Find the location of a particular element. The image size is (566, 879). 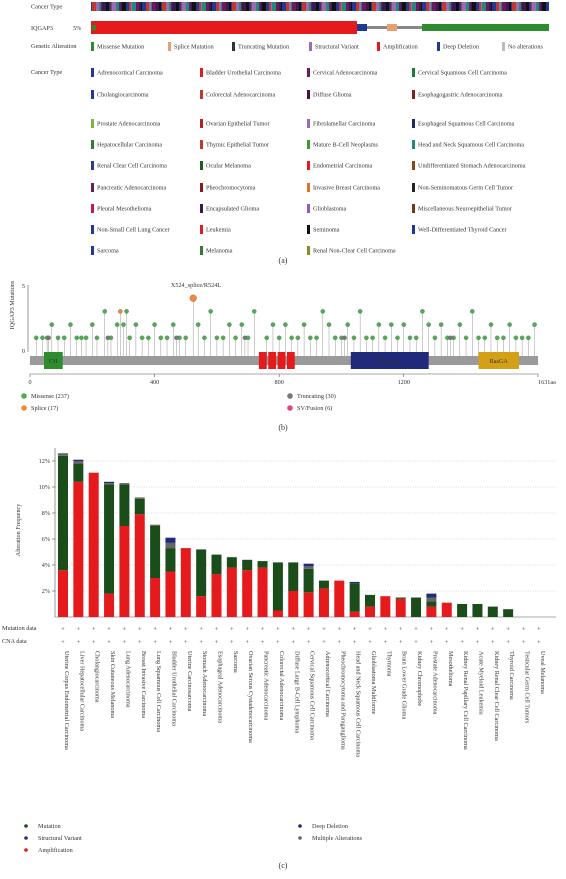

cancer-type-label: Miscellaneous Neuroepithelial Tumor is located at coordinates (465, 209).